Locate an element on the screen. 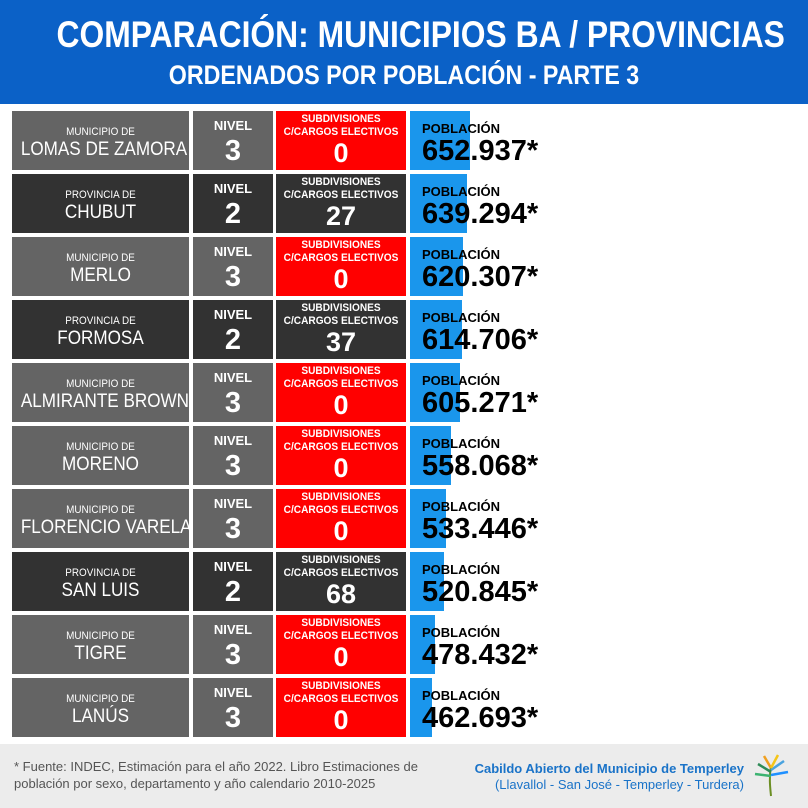  entity-kind-label: PROVINCIA DE is located at coordinates (100, 195).